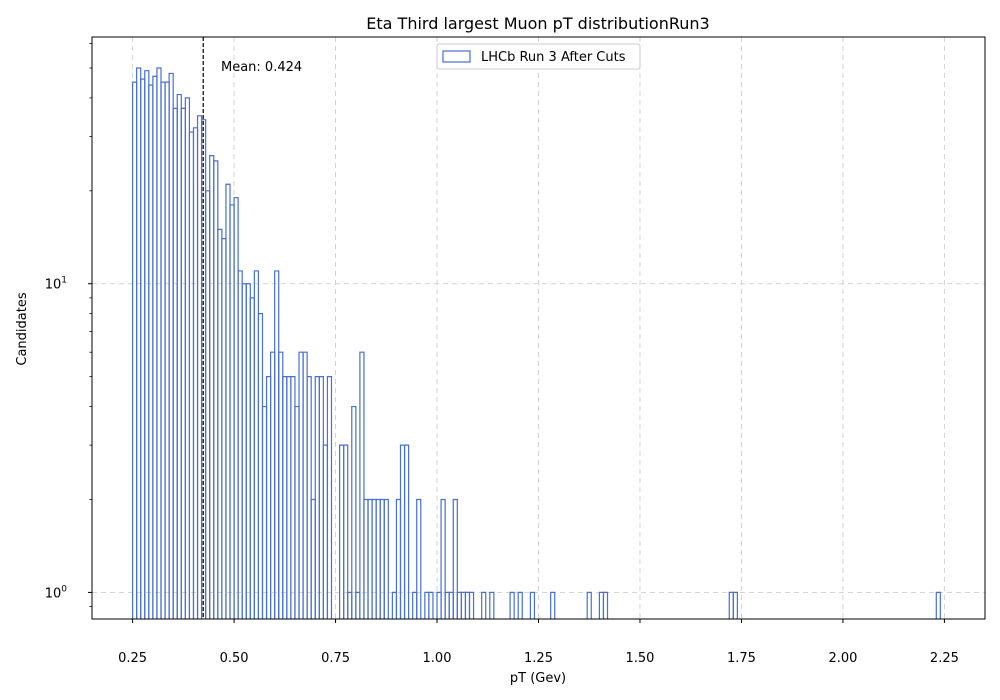 This screenshot has height=700, width=1000. I want to click on legend-box, so click(538, 56).